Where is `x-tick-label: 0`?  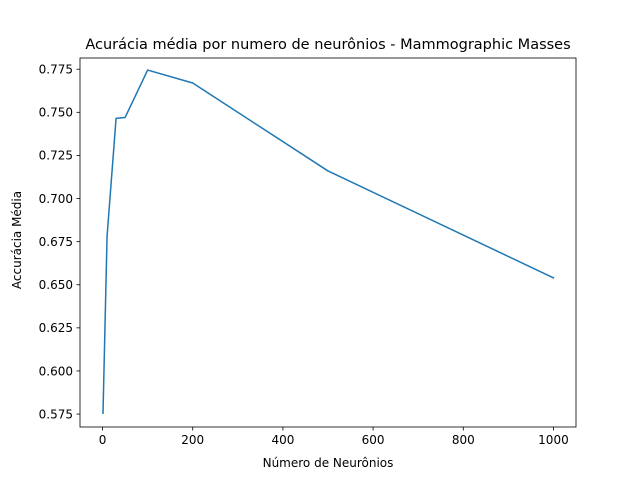
x-tick-label: 0 is located at coordinates (103, 440).